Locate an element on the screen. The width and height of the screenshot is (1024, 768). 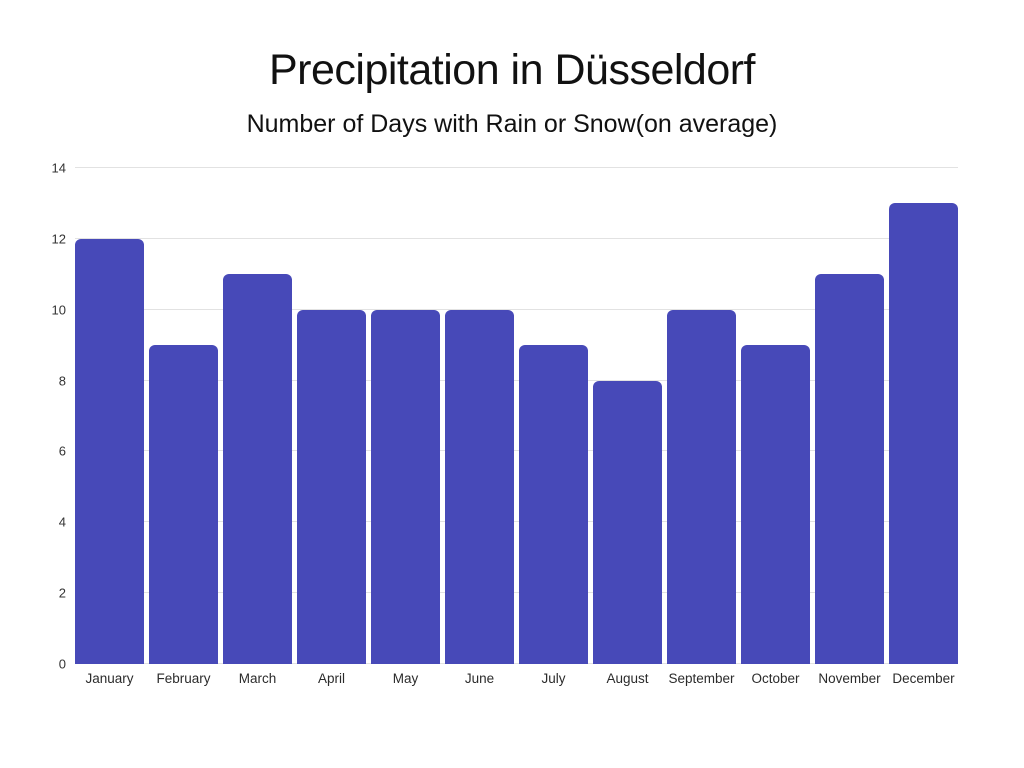
bar-december is located at coordinates (923, 433).